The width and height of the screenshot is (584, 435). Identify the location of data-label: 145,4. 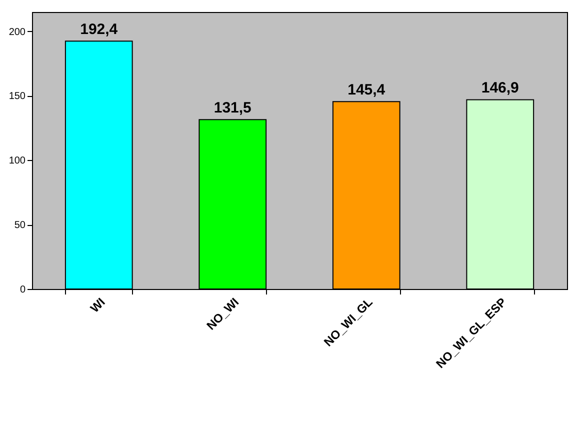
(367, 90).